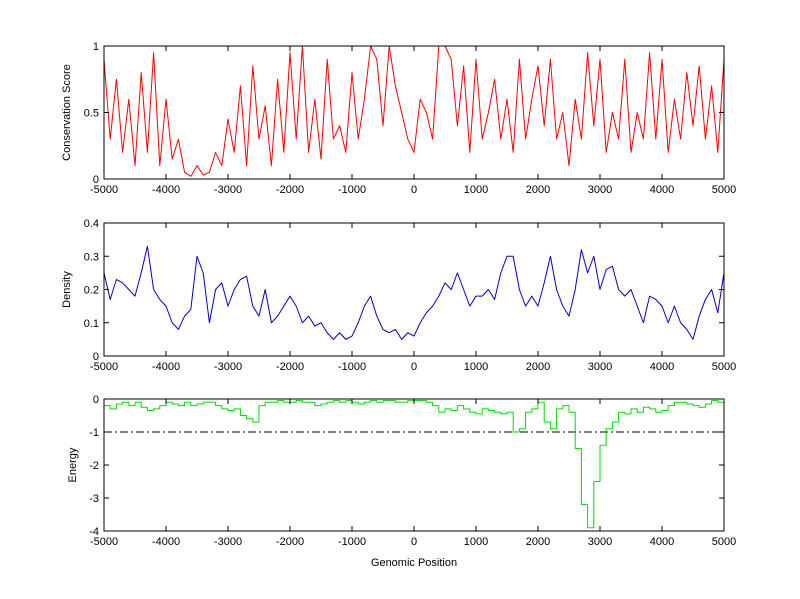 The width and height of the screenshot is (800, 599). Describe the element at coordinates (166, 367) in the screenshot. I see `density-x-tick-label: -4000` at that location.